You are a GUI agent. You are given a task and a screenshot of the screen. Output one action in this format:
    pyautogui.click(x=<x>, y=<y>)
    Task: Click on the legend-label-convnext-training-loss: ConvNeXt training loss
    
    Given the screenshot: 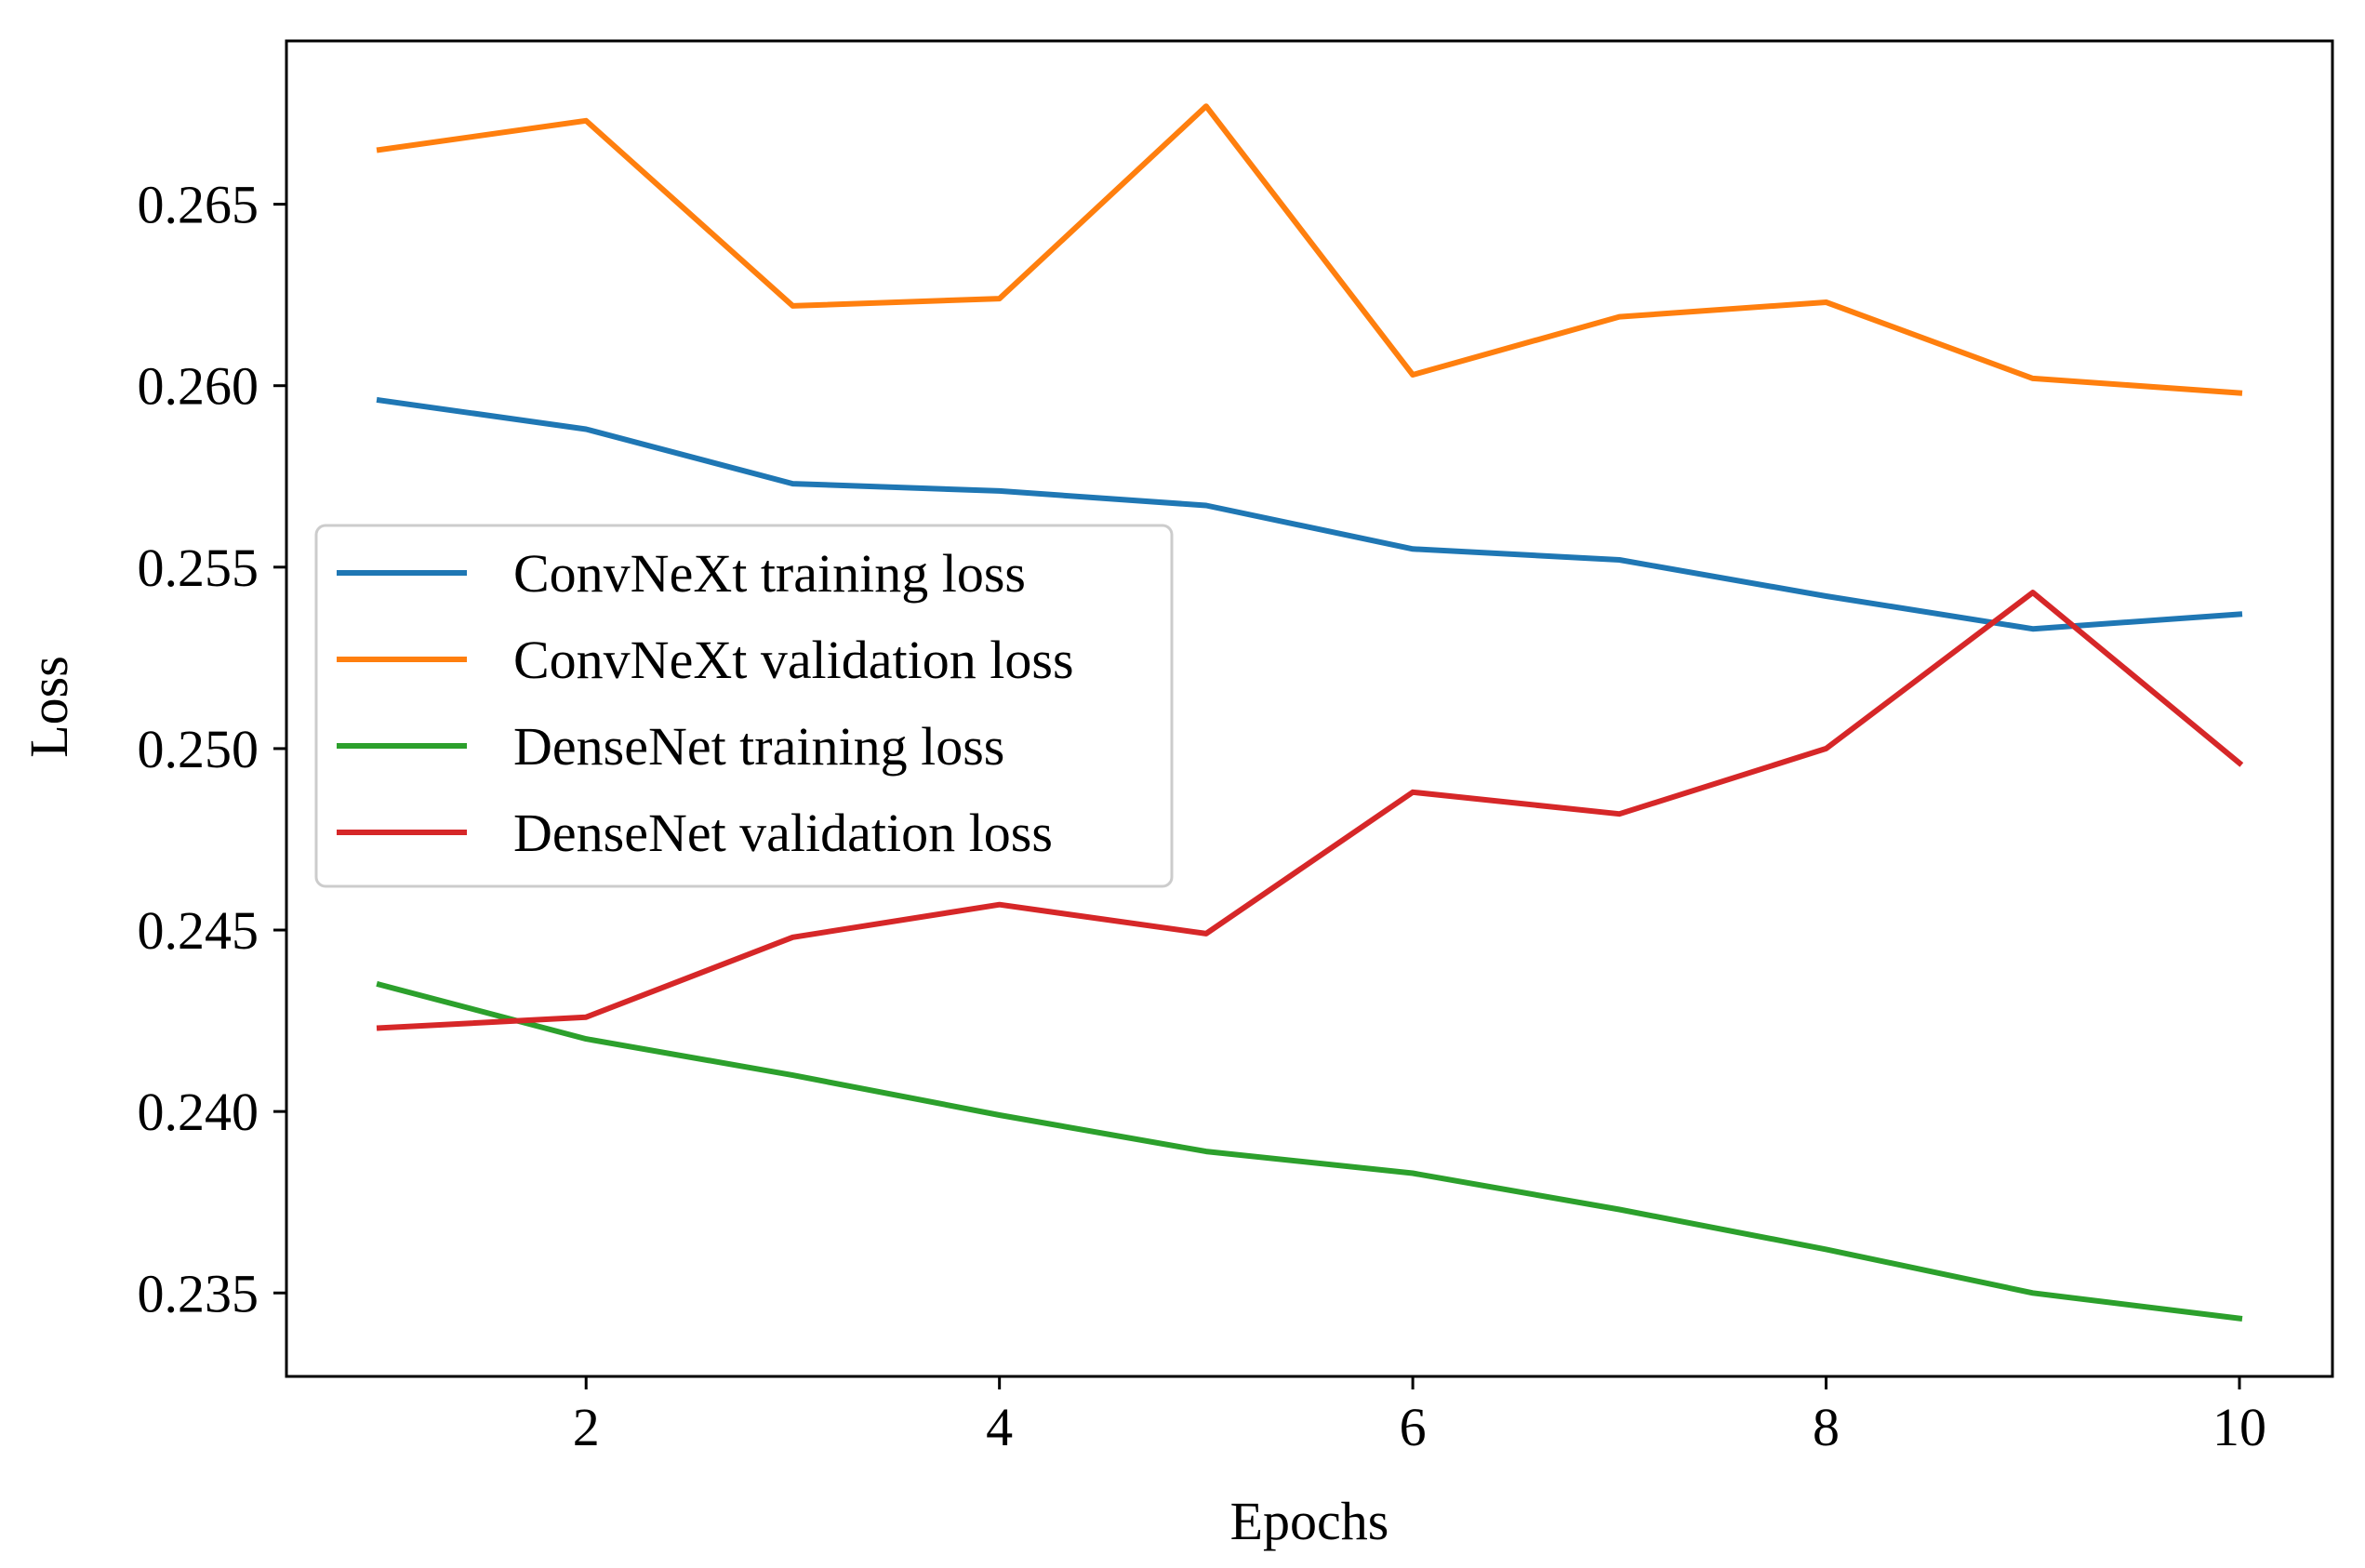 What is the action you would take?
    pyautogui.click(x=769, y=573)
    